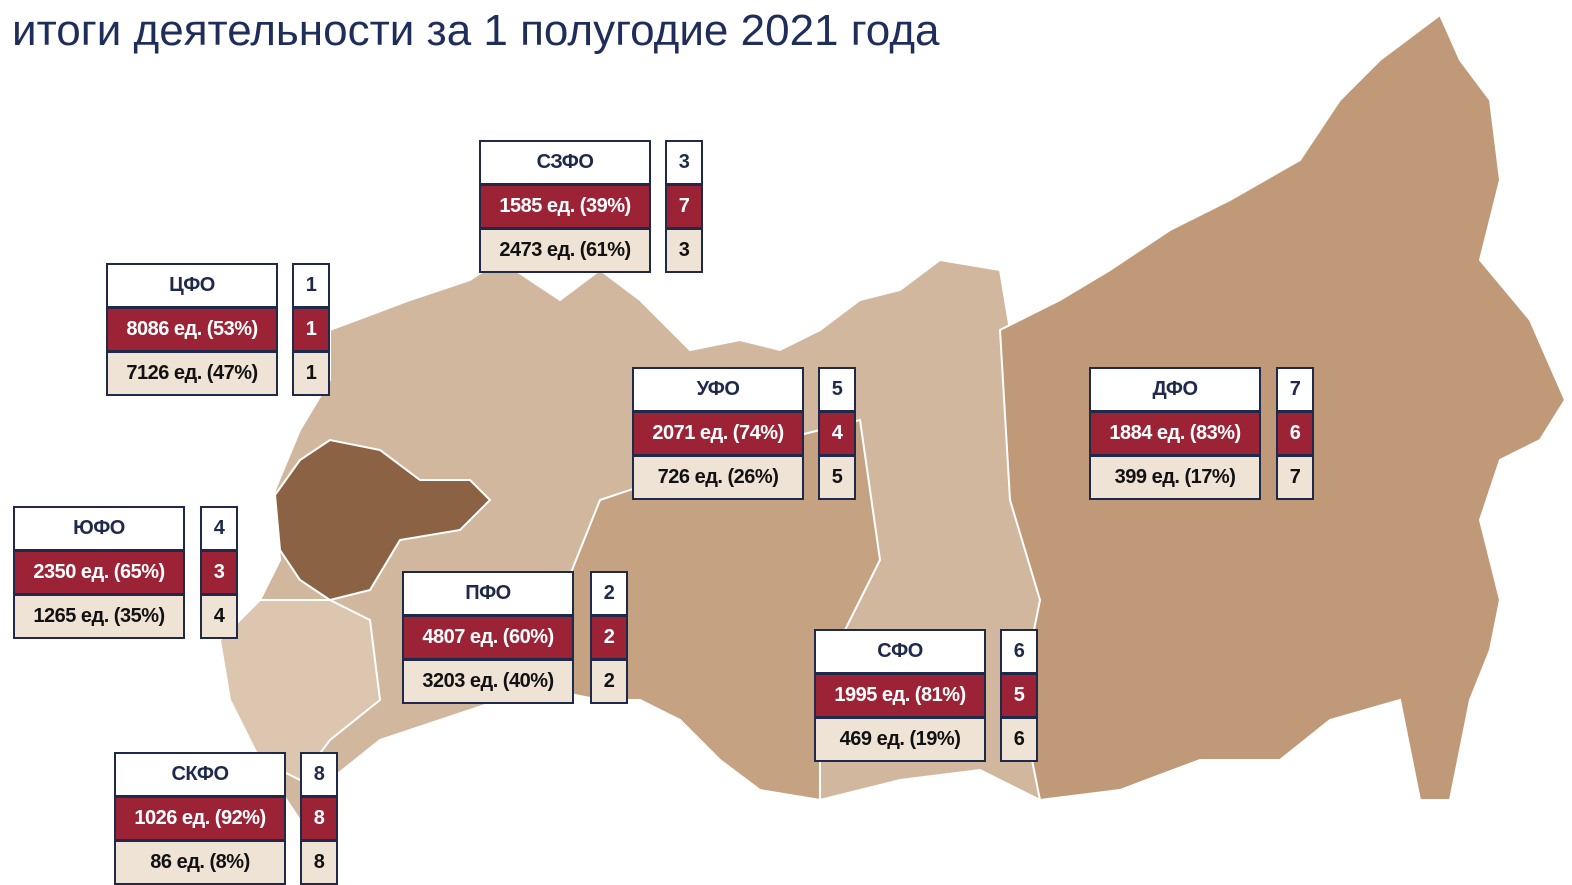  Describe the element at coordinates (488, 593) in the screenshot. I see `district-name: ПФО` at that location.